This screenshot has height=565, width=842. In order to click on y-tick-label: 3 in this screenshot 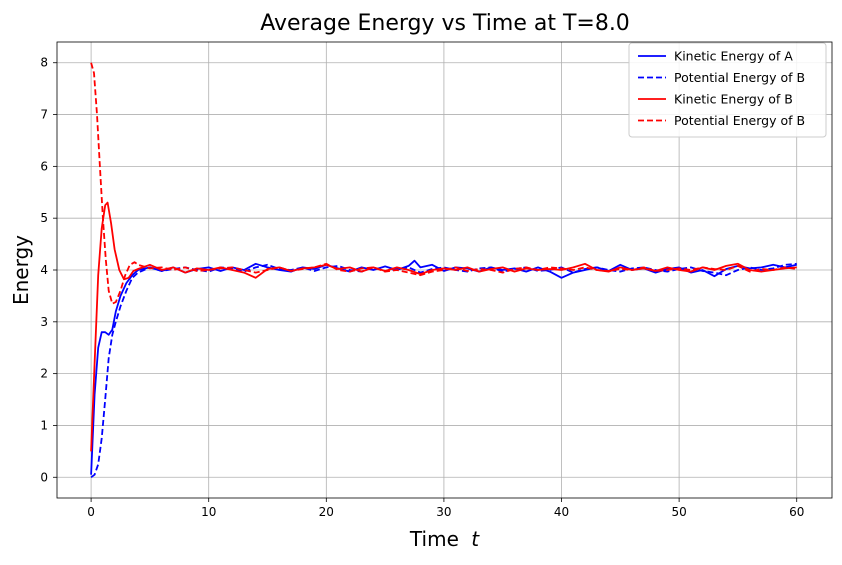, I will do `click(44, 322)`.